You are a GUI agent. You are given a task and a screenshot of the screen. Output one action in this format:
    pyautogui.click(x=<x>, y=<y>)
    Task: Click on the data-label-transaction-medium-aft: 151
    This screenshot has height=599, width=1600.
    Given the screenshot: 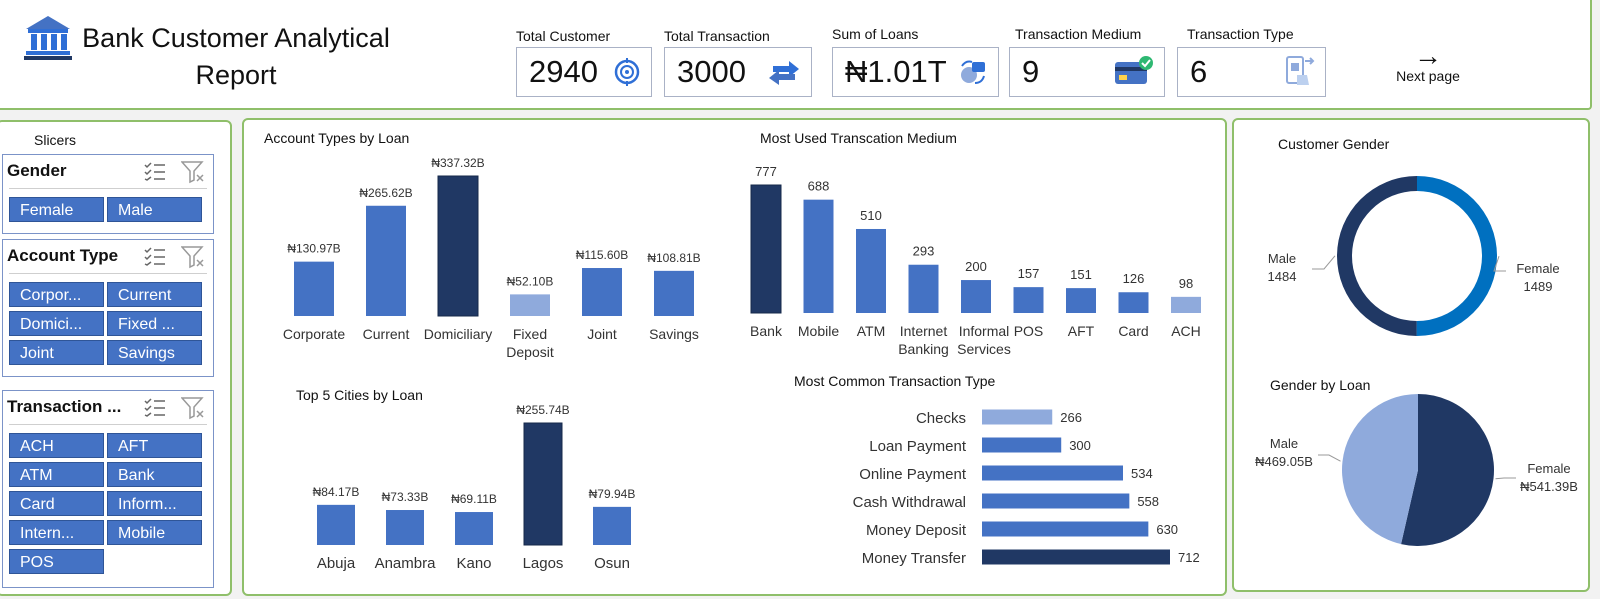 What is the action you would take?
    pyautogui.click(x=1081, y=274)
    